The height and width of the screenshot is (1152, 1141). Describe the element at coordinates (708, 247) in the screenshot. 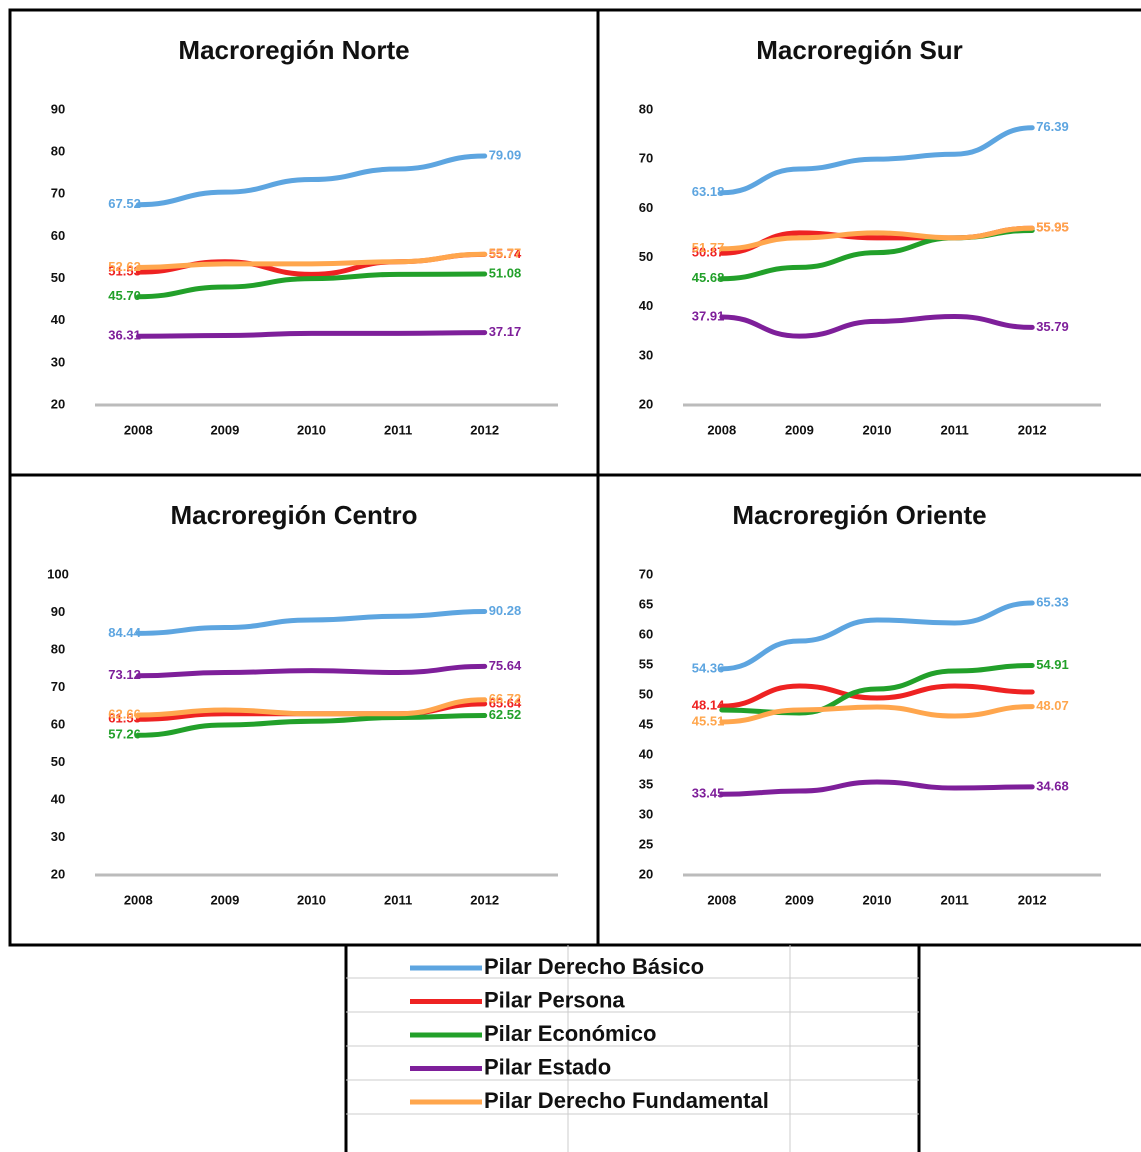

I see `value-label: 51.77` at that location.